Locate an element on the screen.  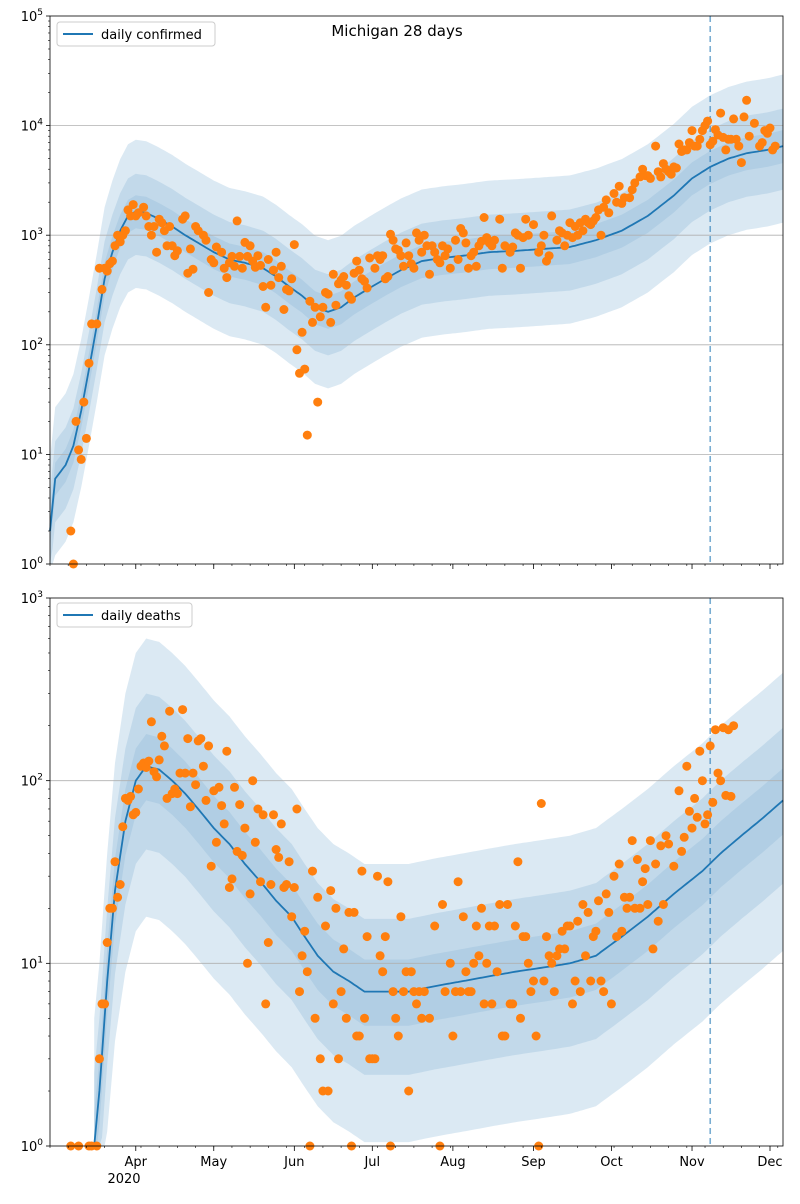
y-tick-label: 10³ is located at coordinates (32, 598).